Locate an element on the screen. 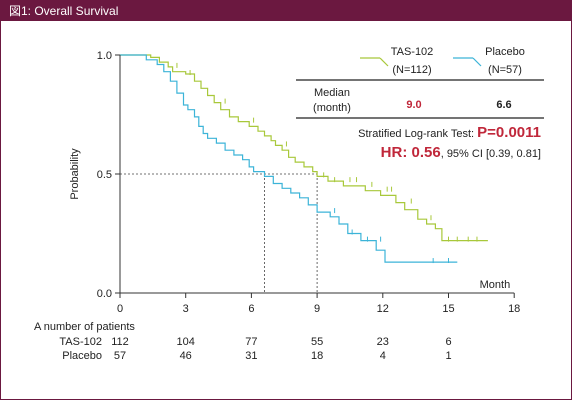  figure-title: 図1: Overall Survival is located at coordinates (64, 11).